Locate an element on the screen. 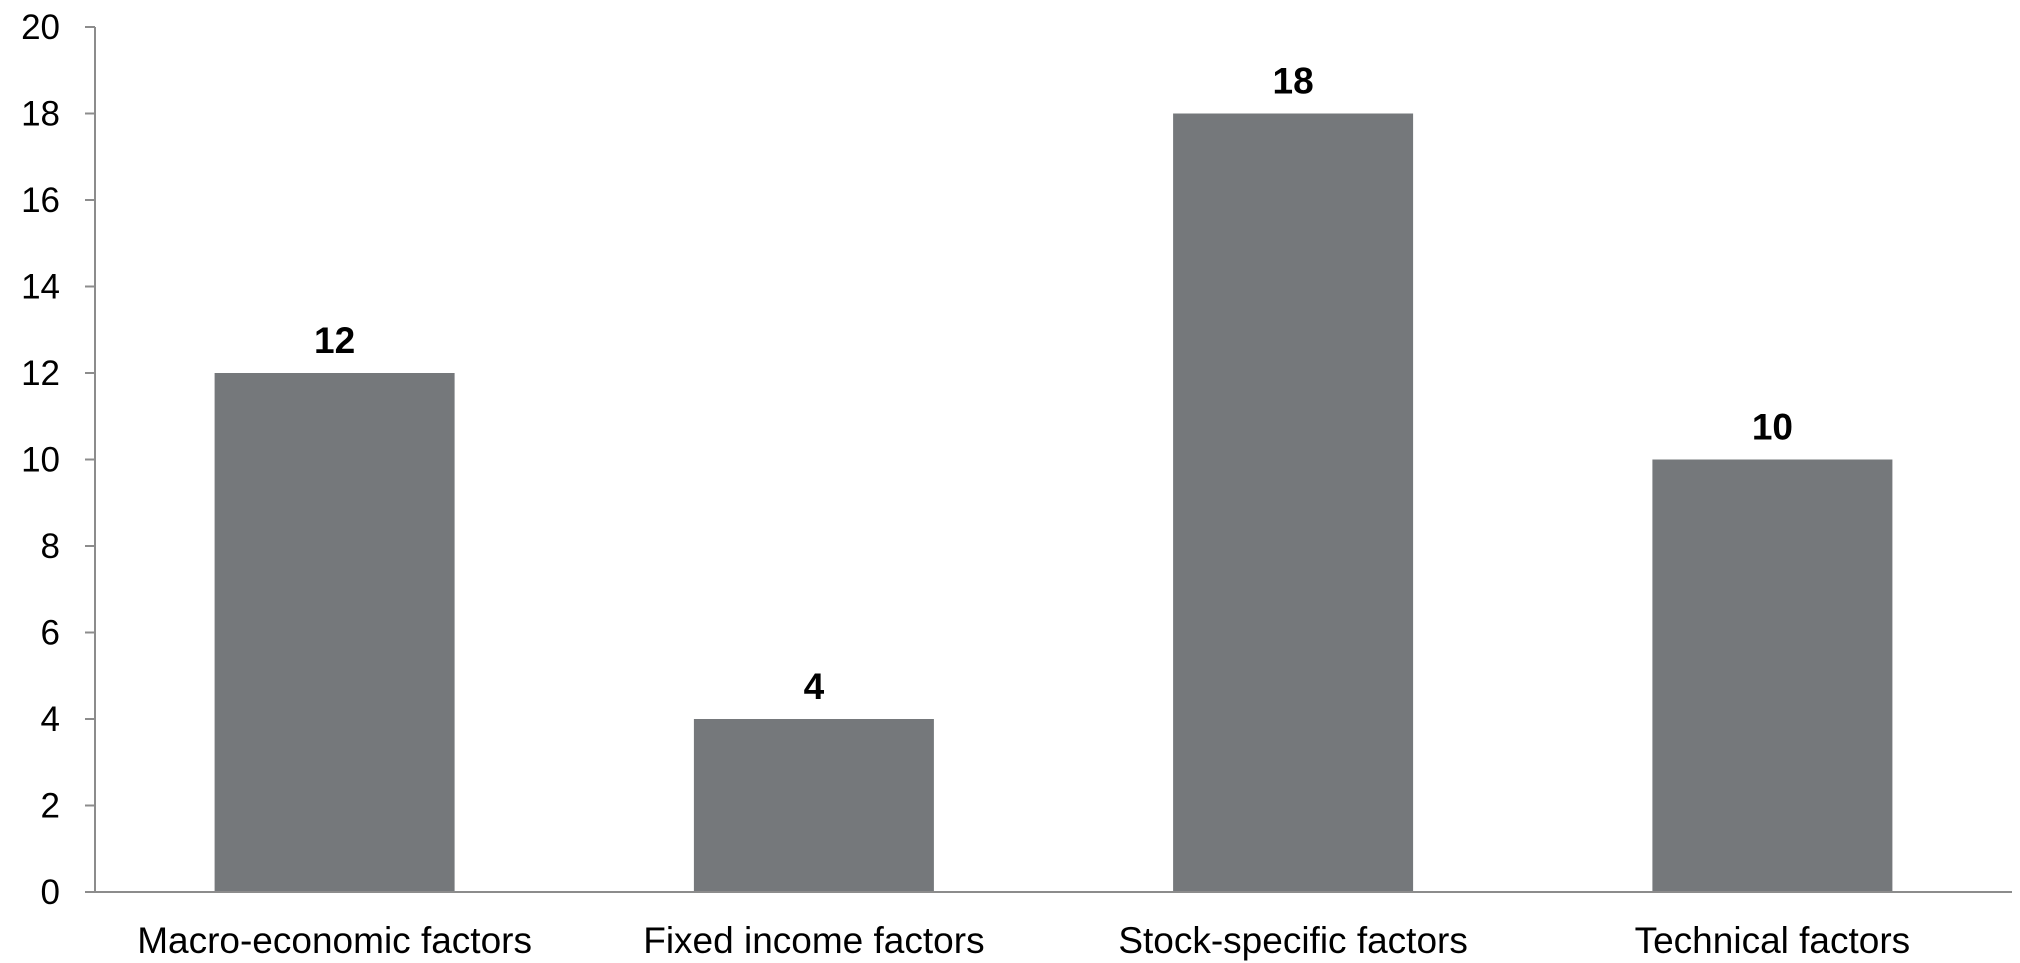  y-tick-label-5: 10 is located at coordinates (40, 460).